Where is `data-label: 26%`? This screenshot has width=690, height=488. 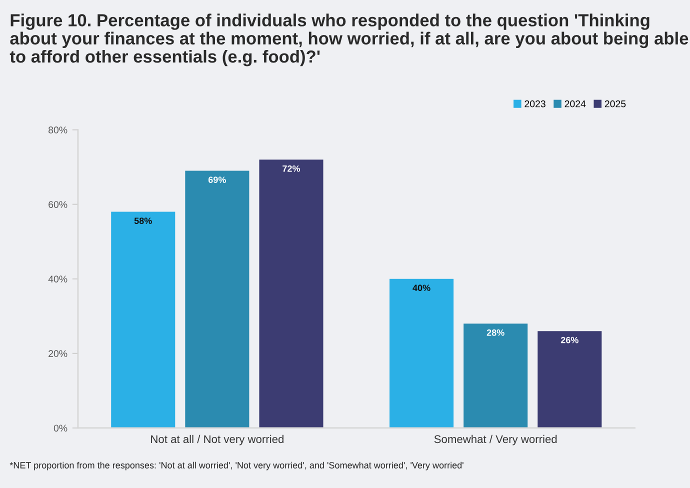 data-label: 26% is located at coordinates (569, 340).